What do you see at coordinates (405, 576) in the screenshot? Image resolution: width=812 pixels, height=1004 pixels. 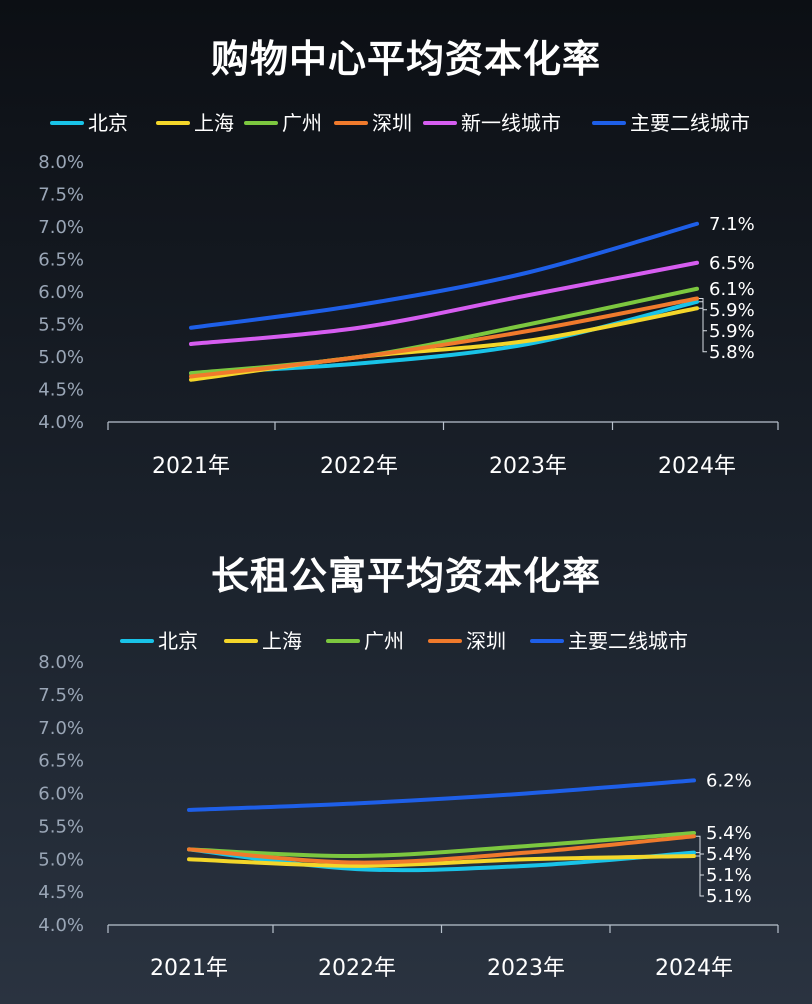 I see `chart-title-rental-apartment: 长租公寓平均资本化率` at bounding box center [405, 576].